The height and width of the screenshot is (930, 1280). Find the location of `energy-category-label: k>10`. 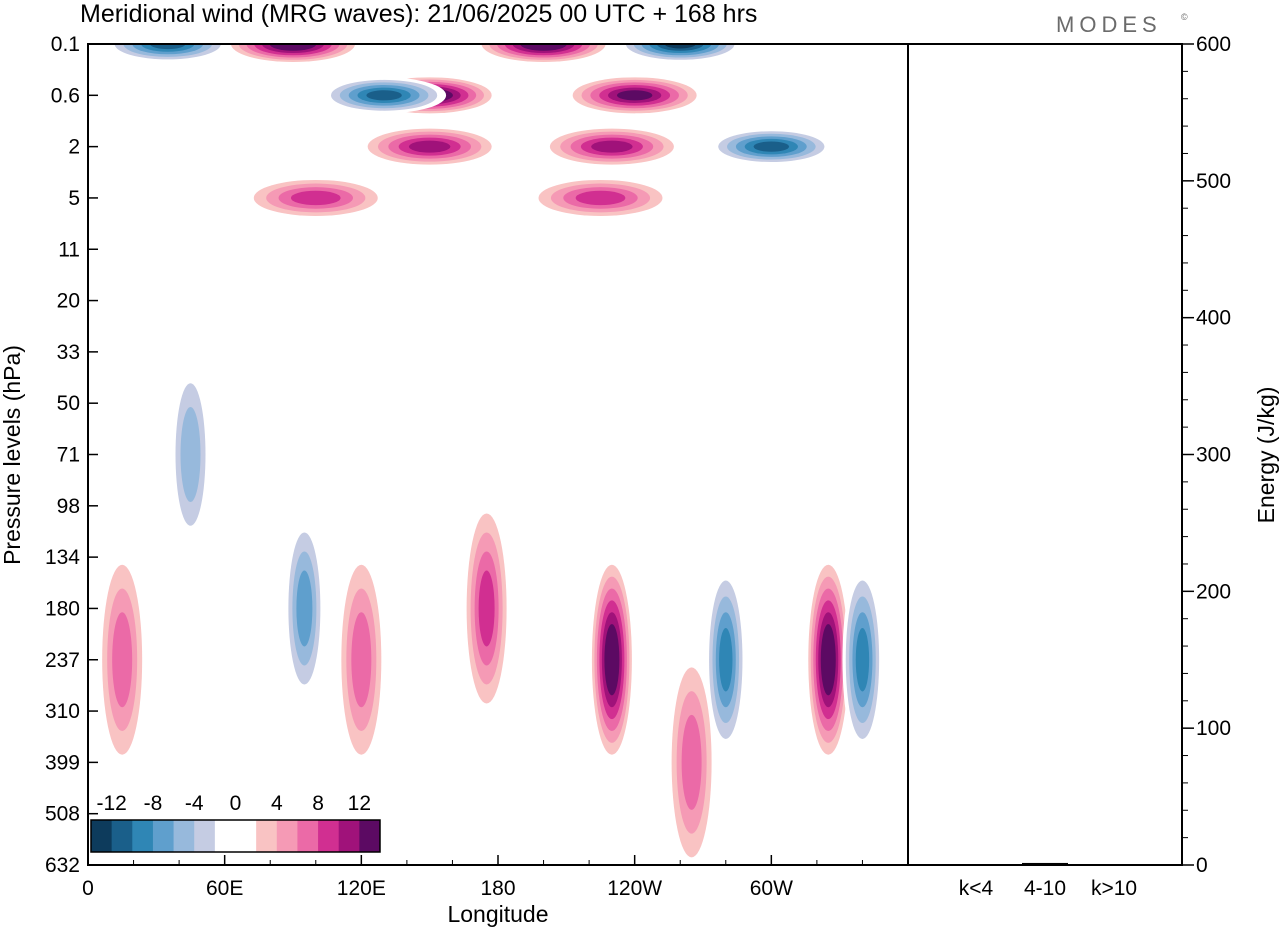

energy-category-label: k>10 is located at coordinates (1114, 888).